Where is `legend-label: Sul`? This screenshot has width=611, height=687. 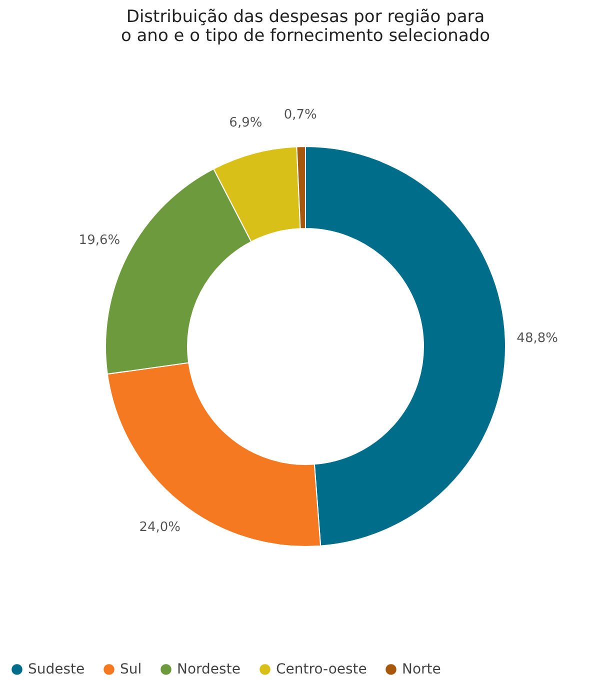 legend-label: Sul is located at coordinates (131, 669).